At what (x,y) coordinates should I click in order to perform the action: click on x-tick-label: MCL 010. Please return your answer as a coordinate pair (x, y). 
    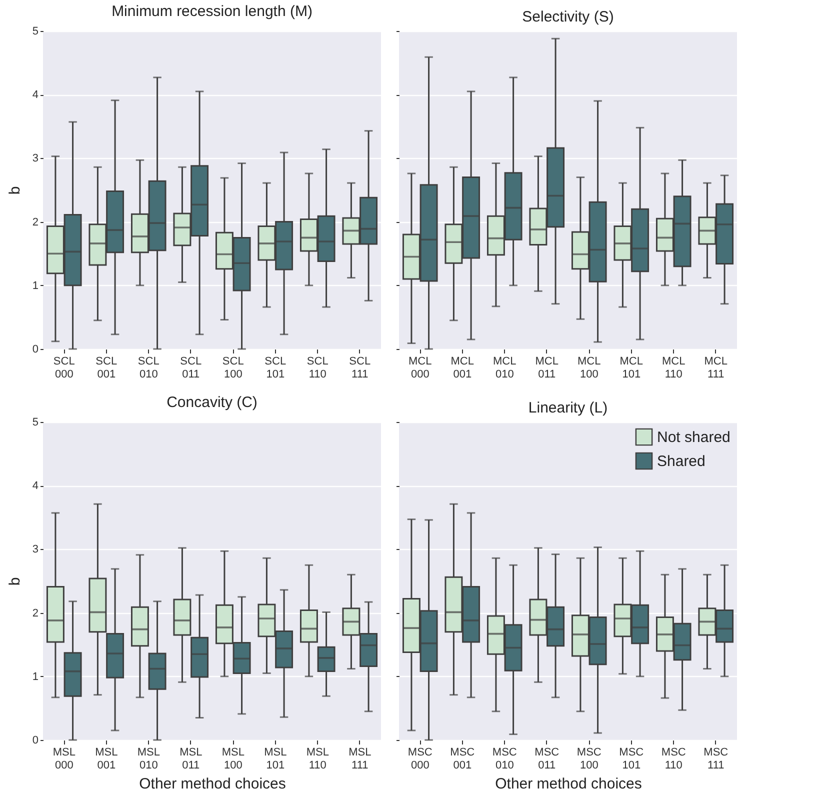
    Looking at the image, I should click on (504, 368).